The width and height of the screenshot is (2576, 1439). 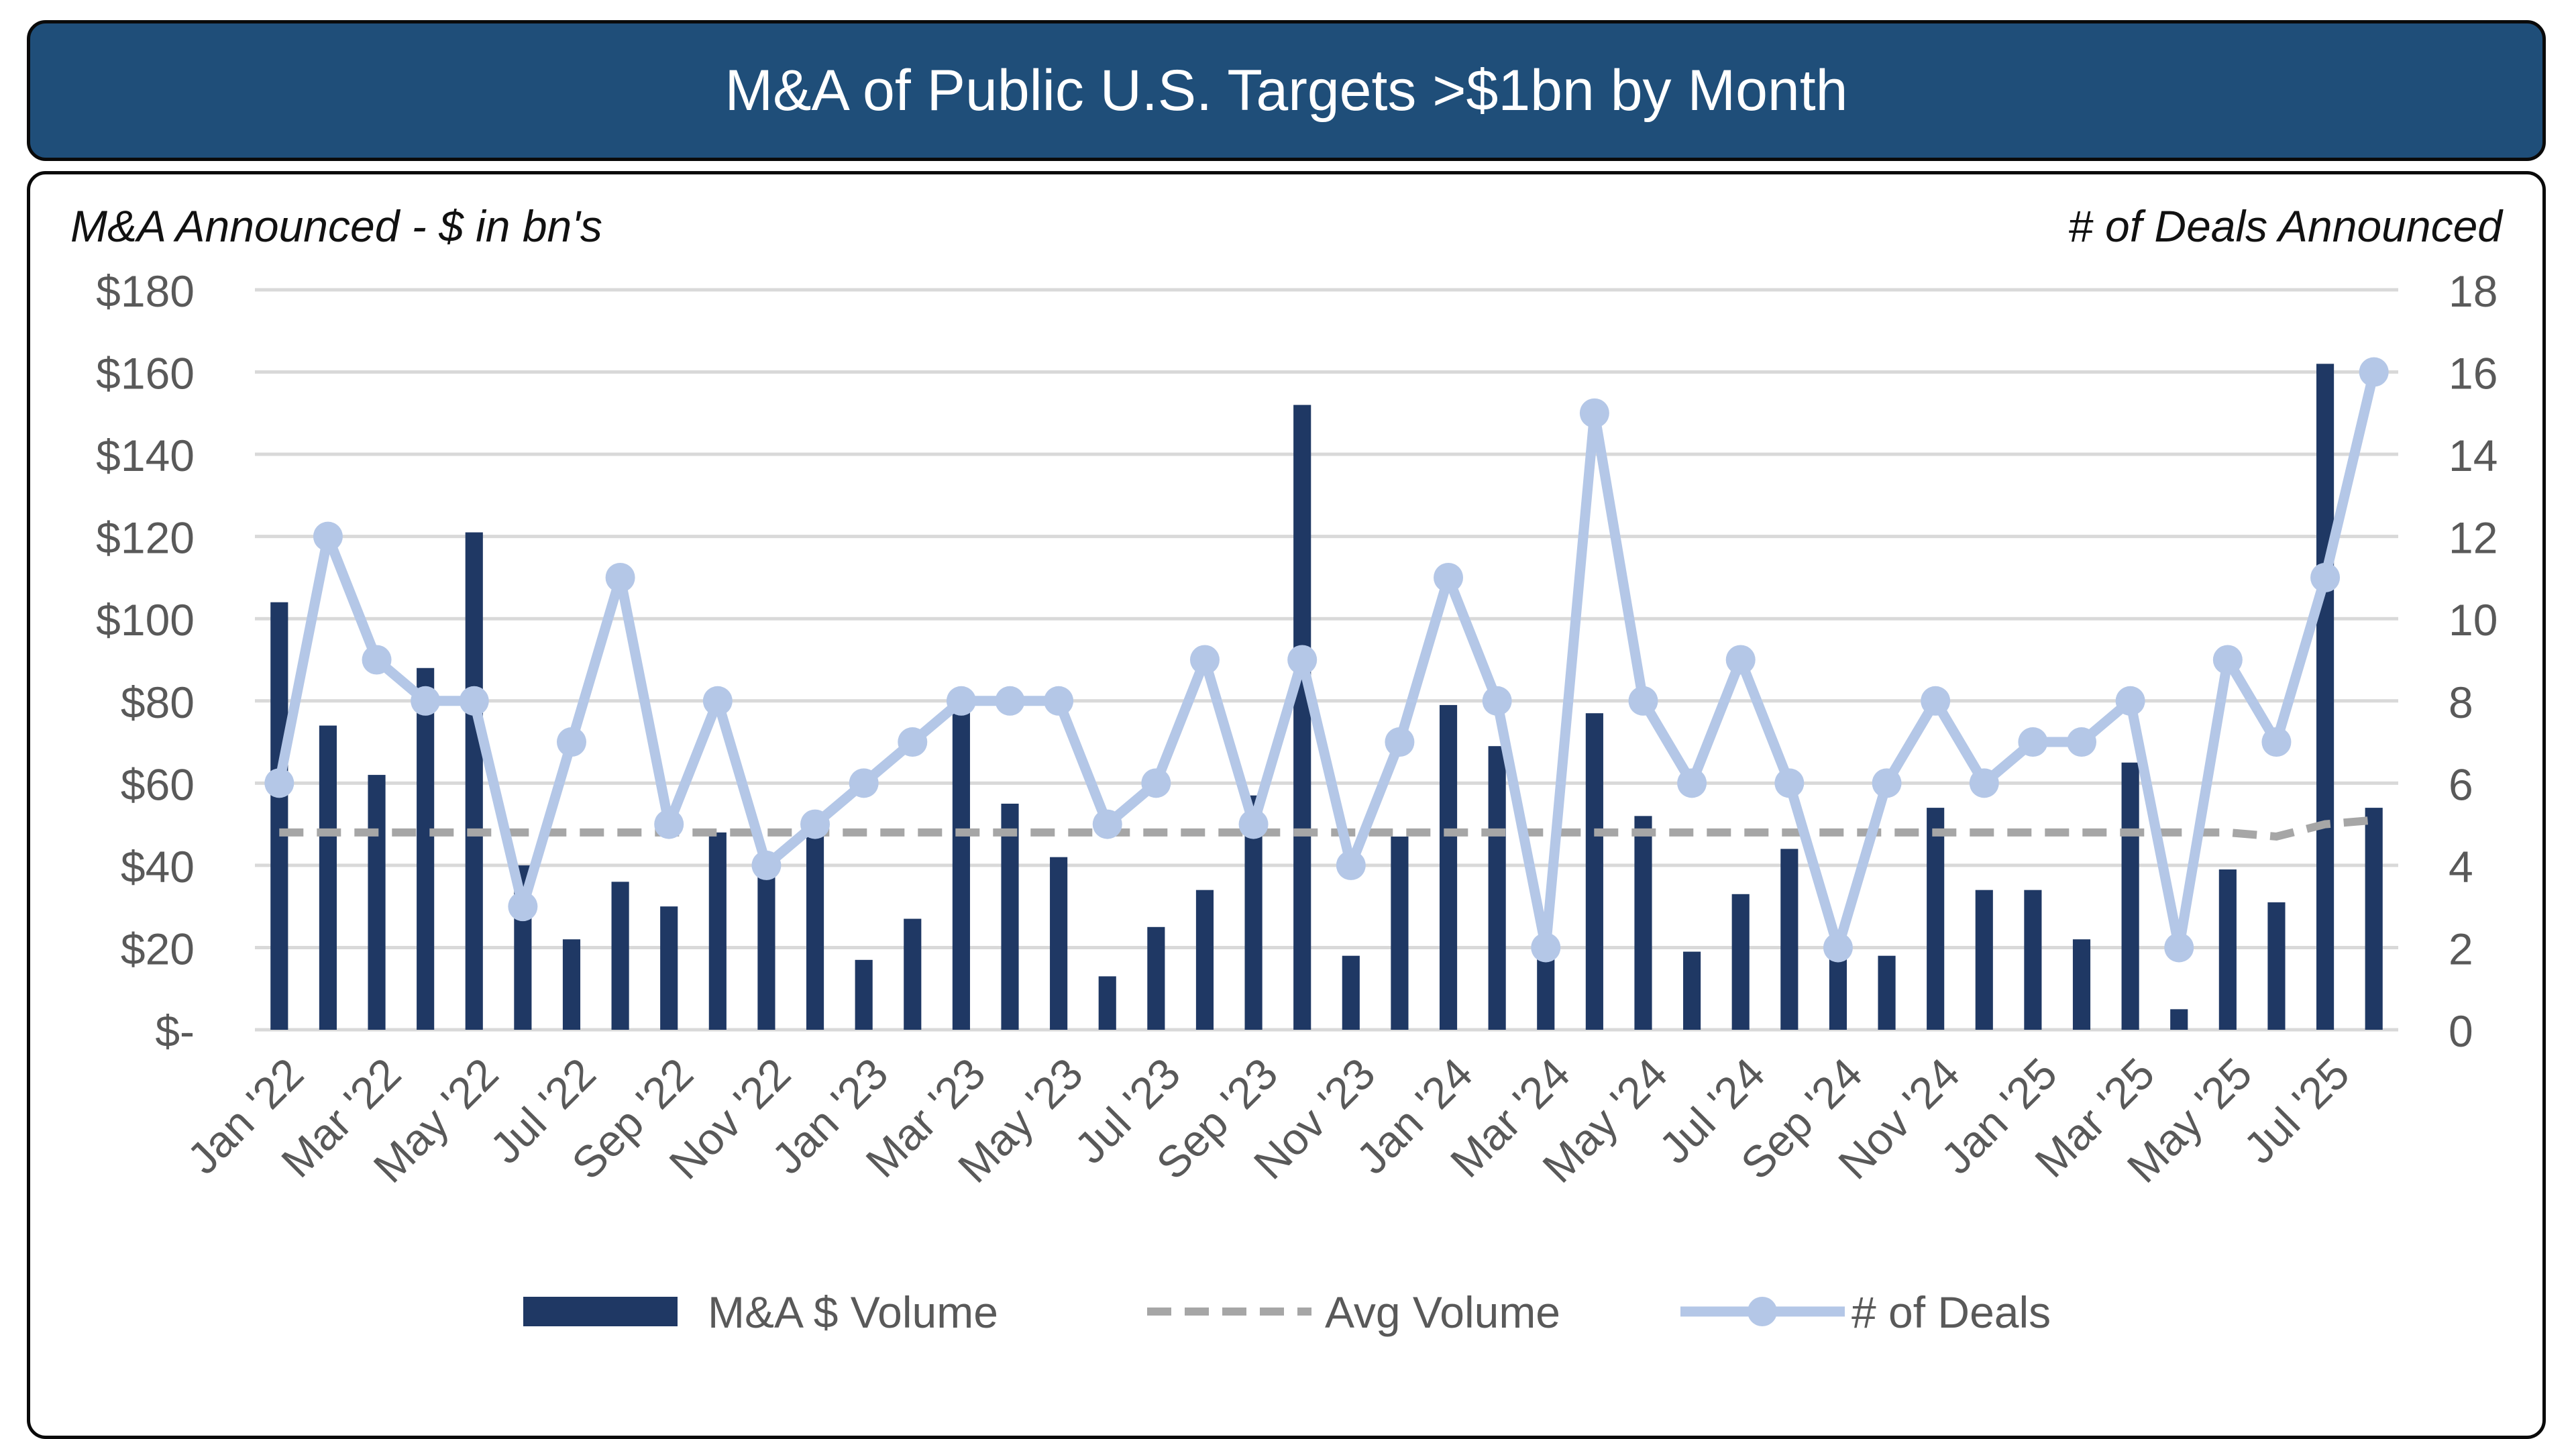 I want to click on legend-swatch-deals-marker, so click(x=1762, y=1311).